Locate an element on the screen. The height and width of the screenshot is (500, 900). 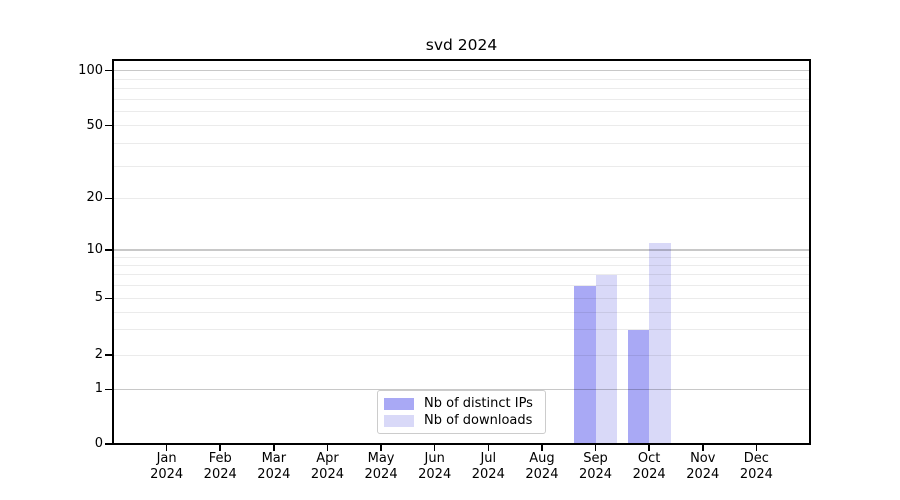
x-tick-month: Jun is located at coordinates (434, 458).